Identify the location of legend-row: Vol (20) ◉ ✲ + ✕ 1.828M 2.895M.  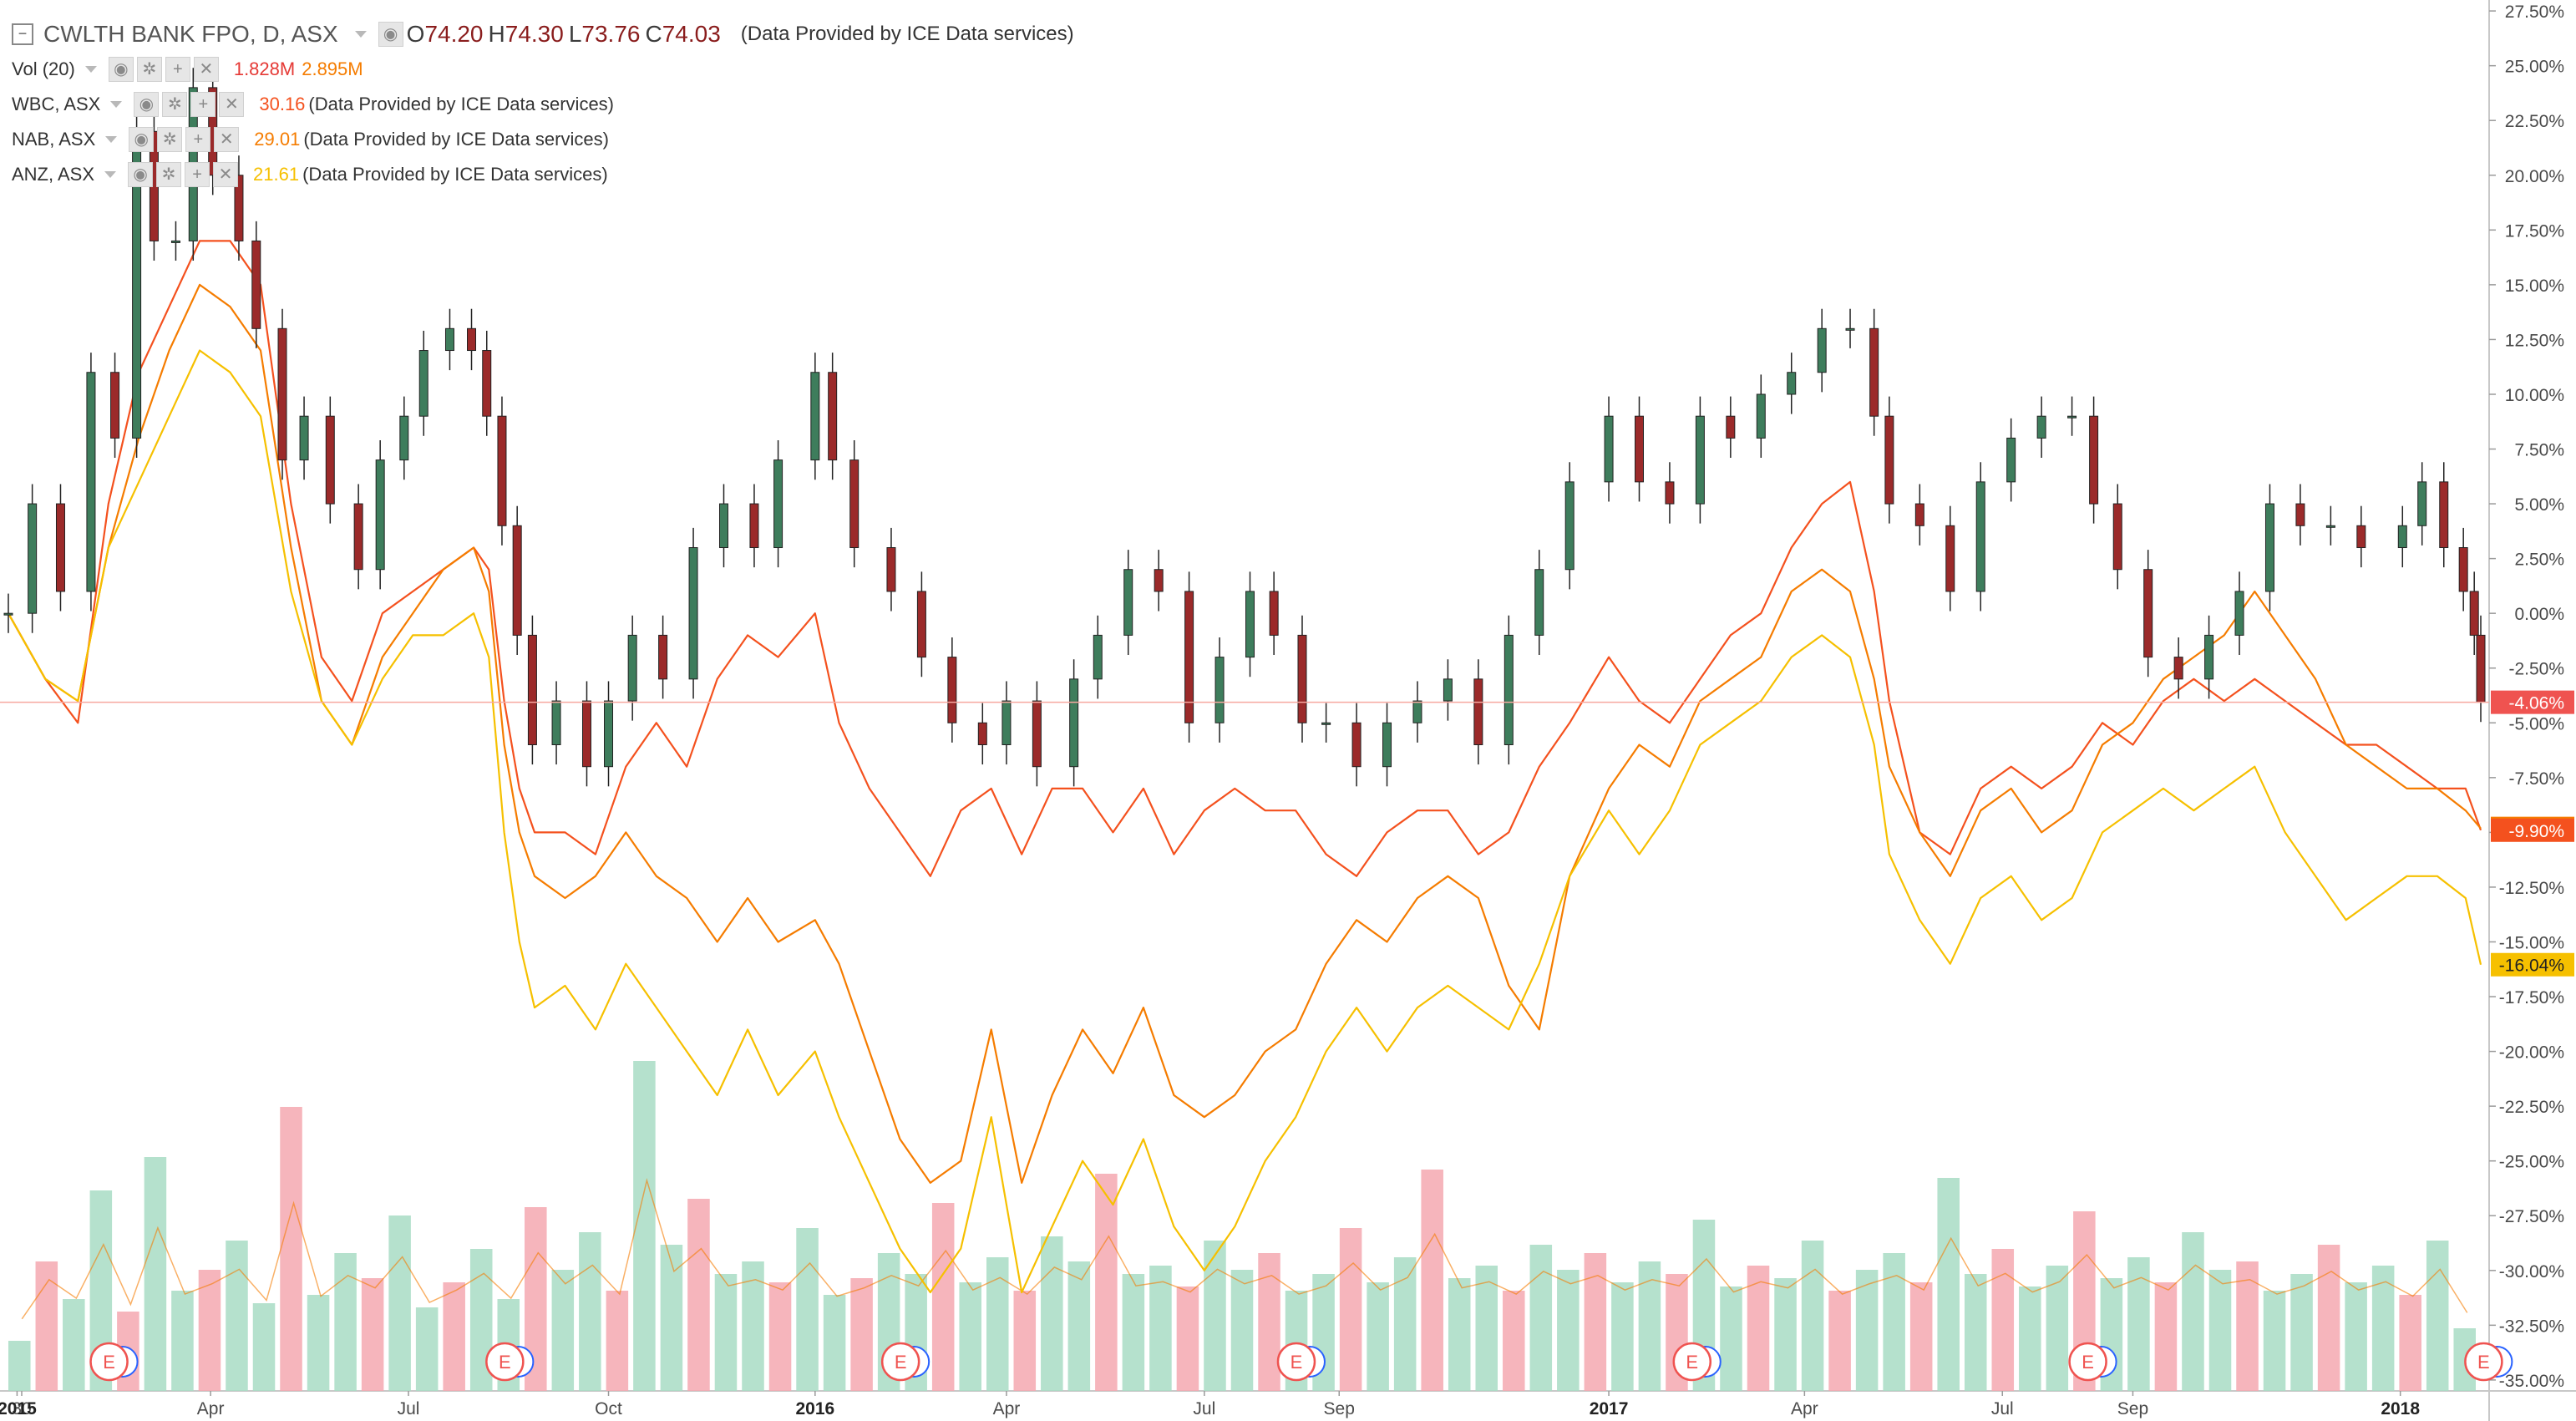
(543, 69).